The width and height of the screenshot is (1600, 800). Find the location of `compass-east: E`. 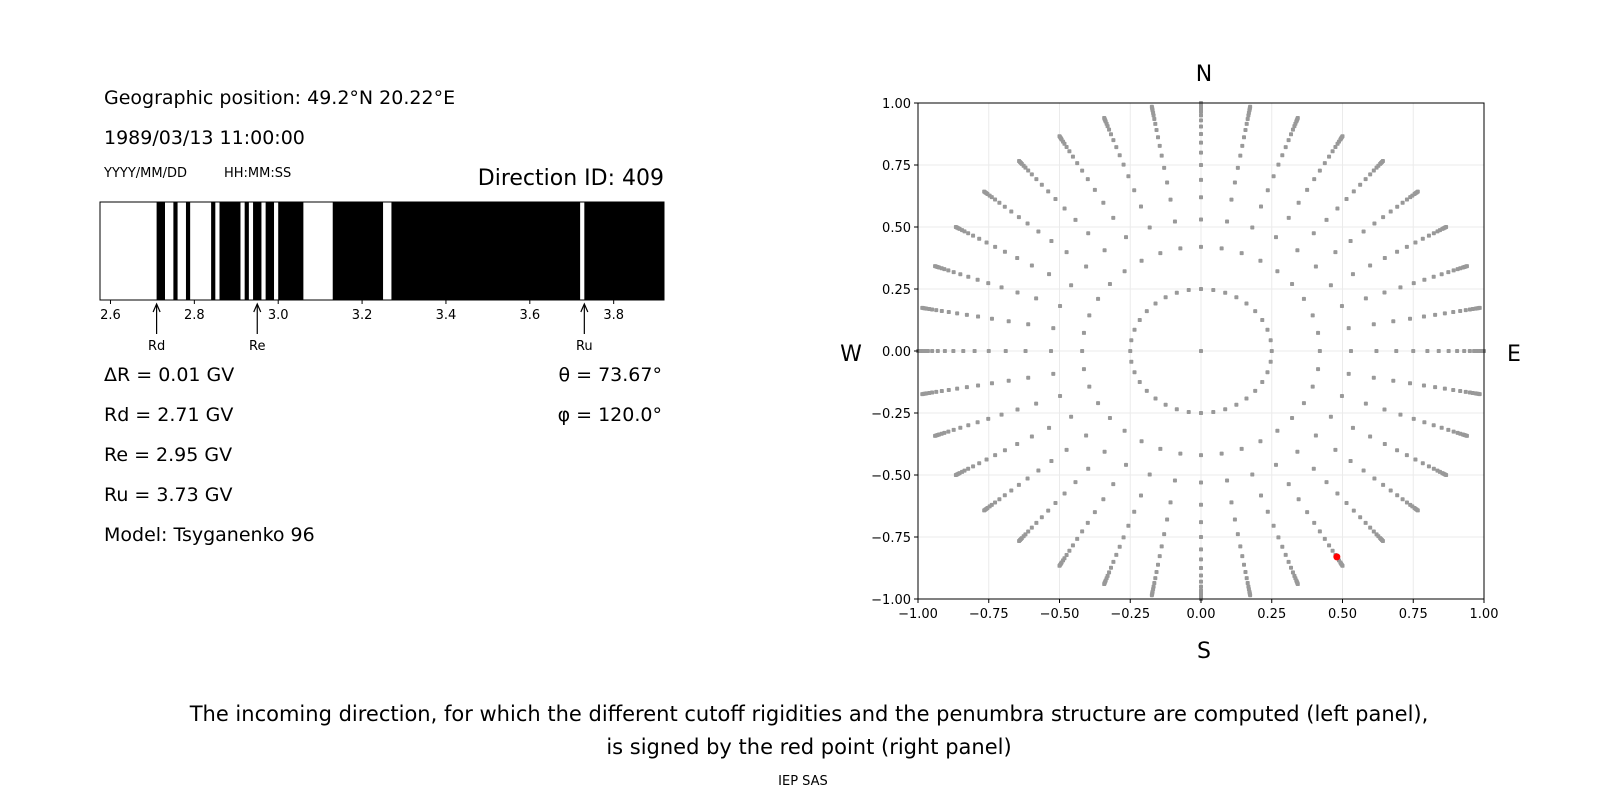

compass-east: E is located at coordinates (1514, 354).